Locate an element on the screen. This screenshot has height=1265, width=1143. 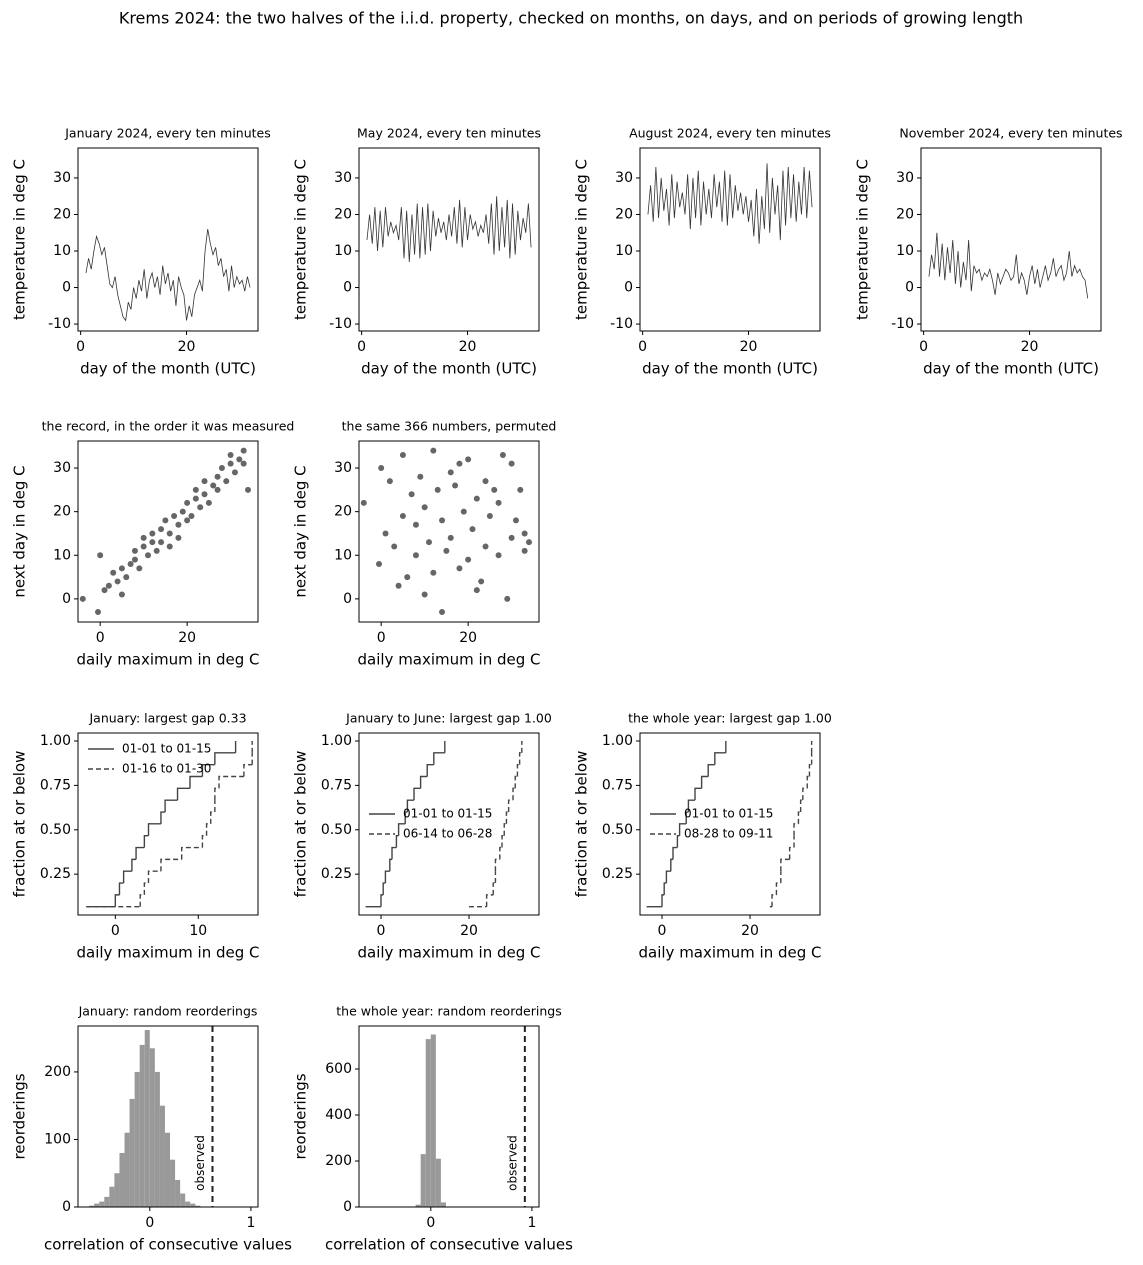
y-tick-label: 600 is located at coordinates (338, 1069).